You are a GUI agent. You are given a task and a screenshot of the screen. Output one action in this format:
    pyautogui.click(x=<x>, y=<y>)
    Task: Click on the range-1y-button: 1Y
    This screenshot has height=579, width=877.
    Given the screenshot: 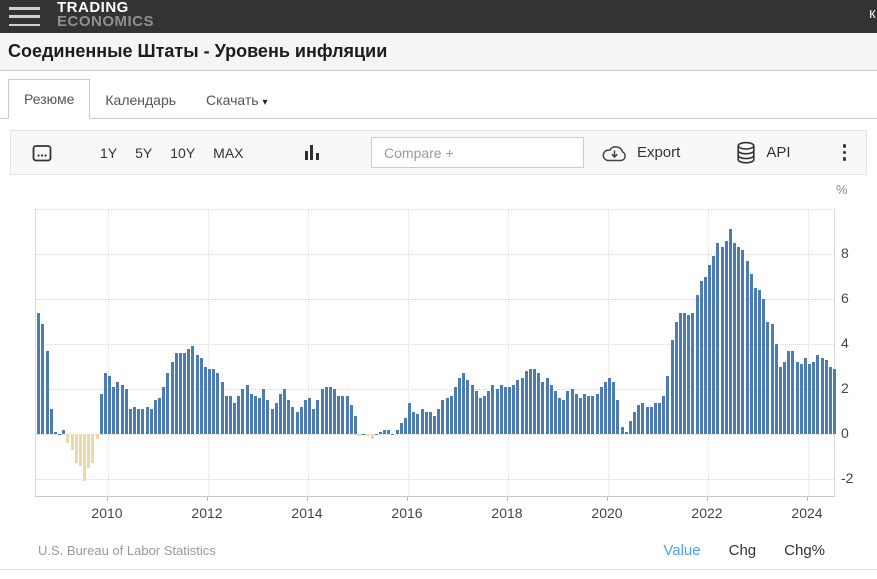 What is the action you would take?
    pyautogui.click(x=109, y=152)
    